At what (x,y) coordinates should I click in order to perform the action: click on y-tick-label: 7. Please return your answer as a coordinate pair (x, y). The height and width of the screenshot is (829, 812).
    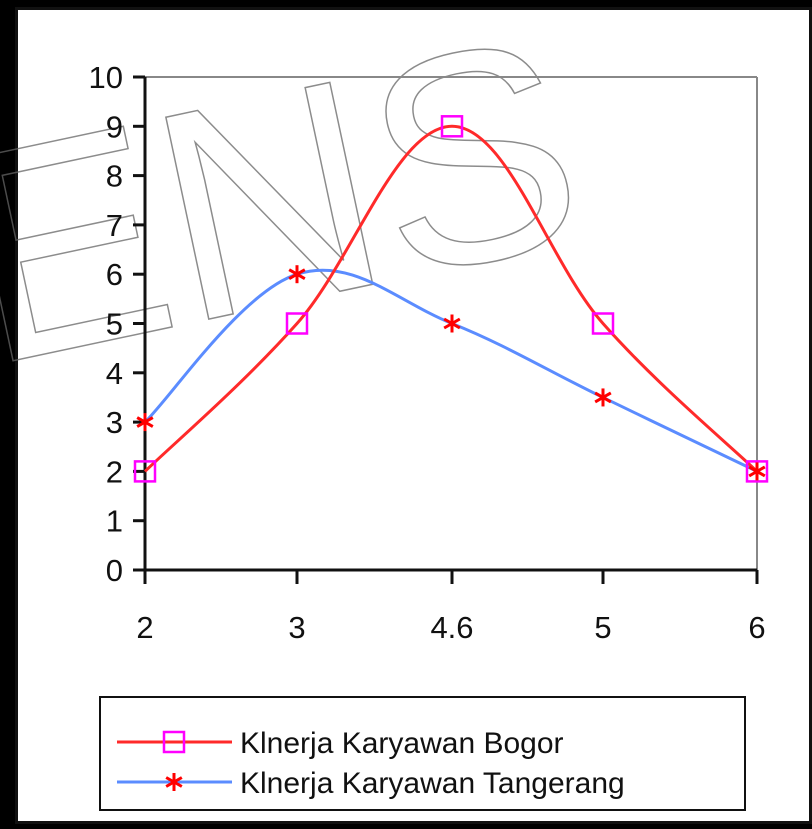
    Looking at the image, I should click on (114, 225).